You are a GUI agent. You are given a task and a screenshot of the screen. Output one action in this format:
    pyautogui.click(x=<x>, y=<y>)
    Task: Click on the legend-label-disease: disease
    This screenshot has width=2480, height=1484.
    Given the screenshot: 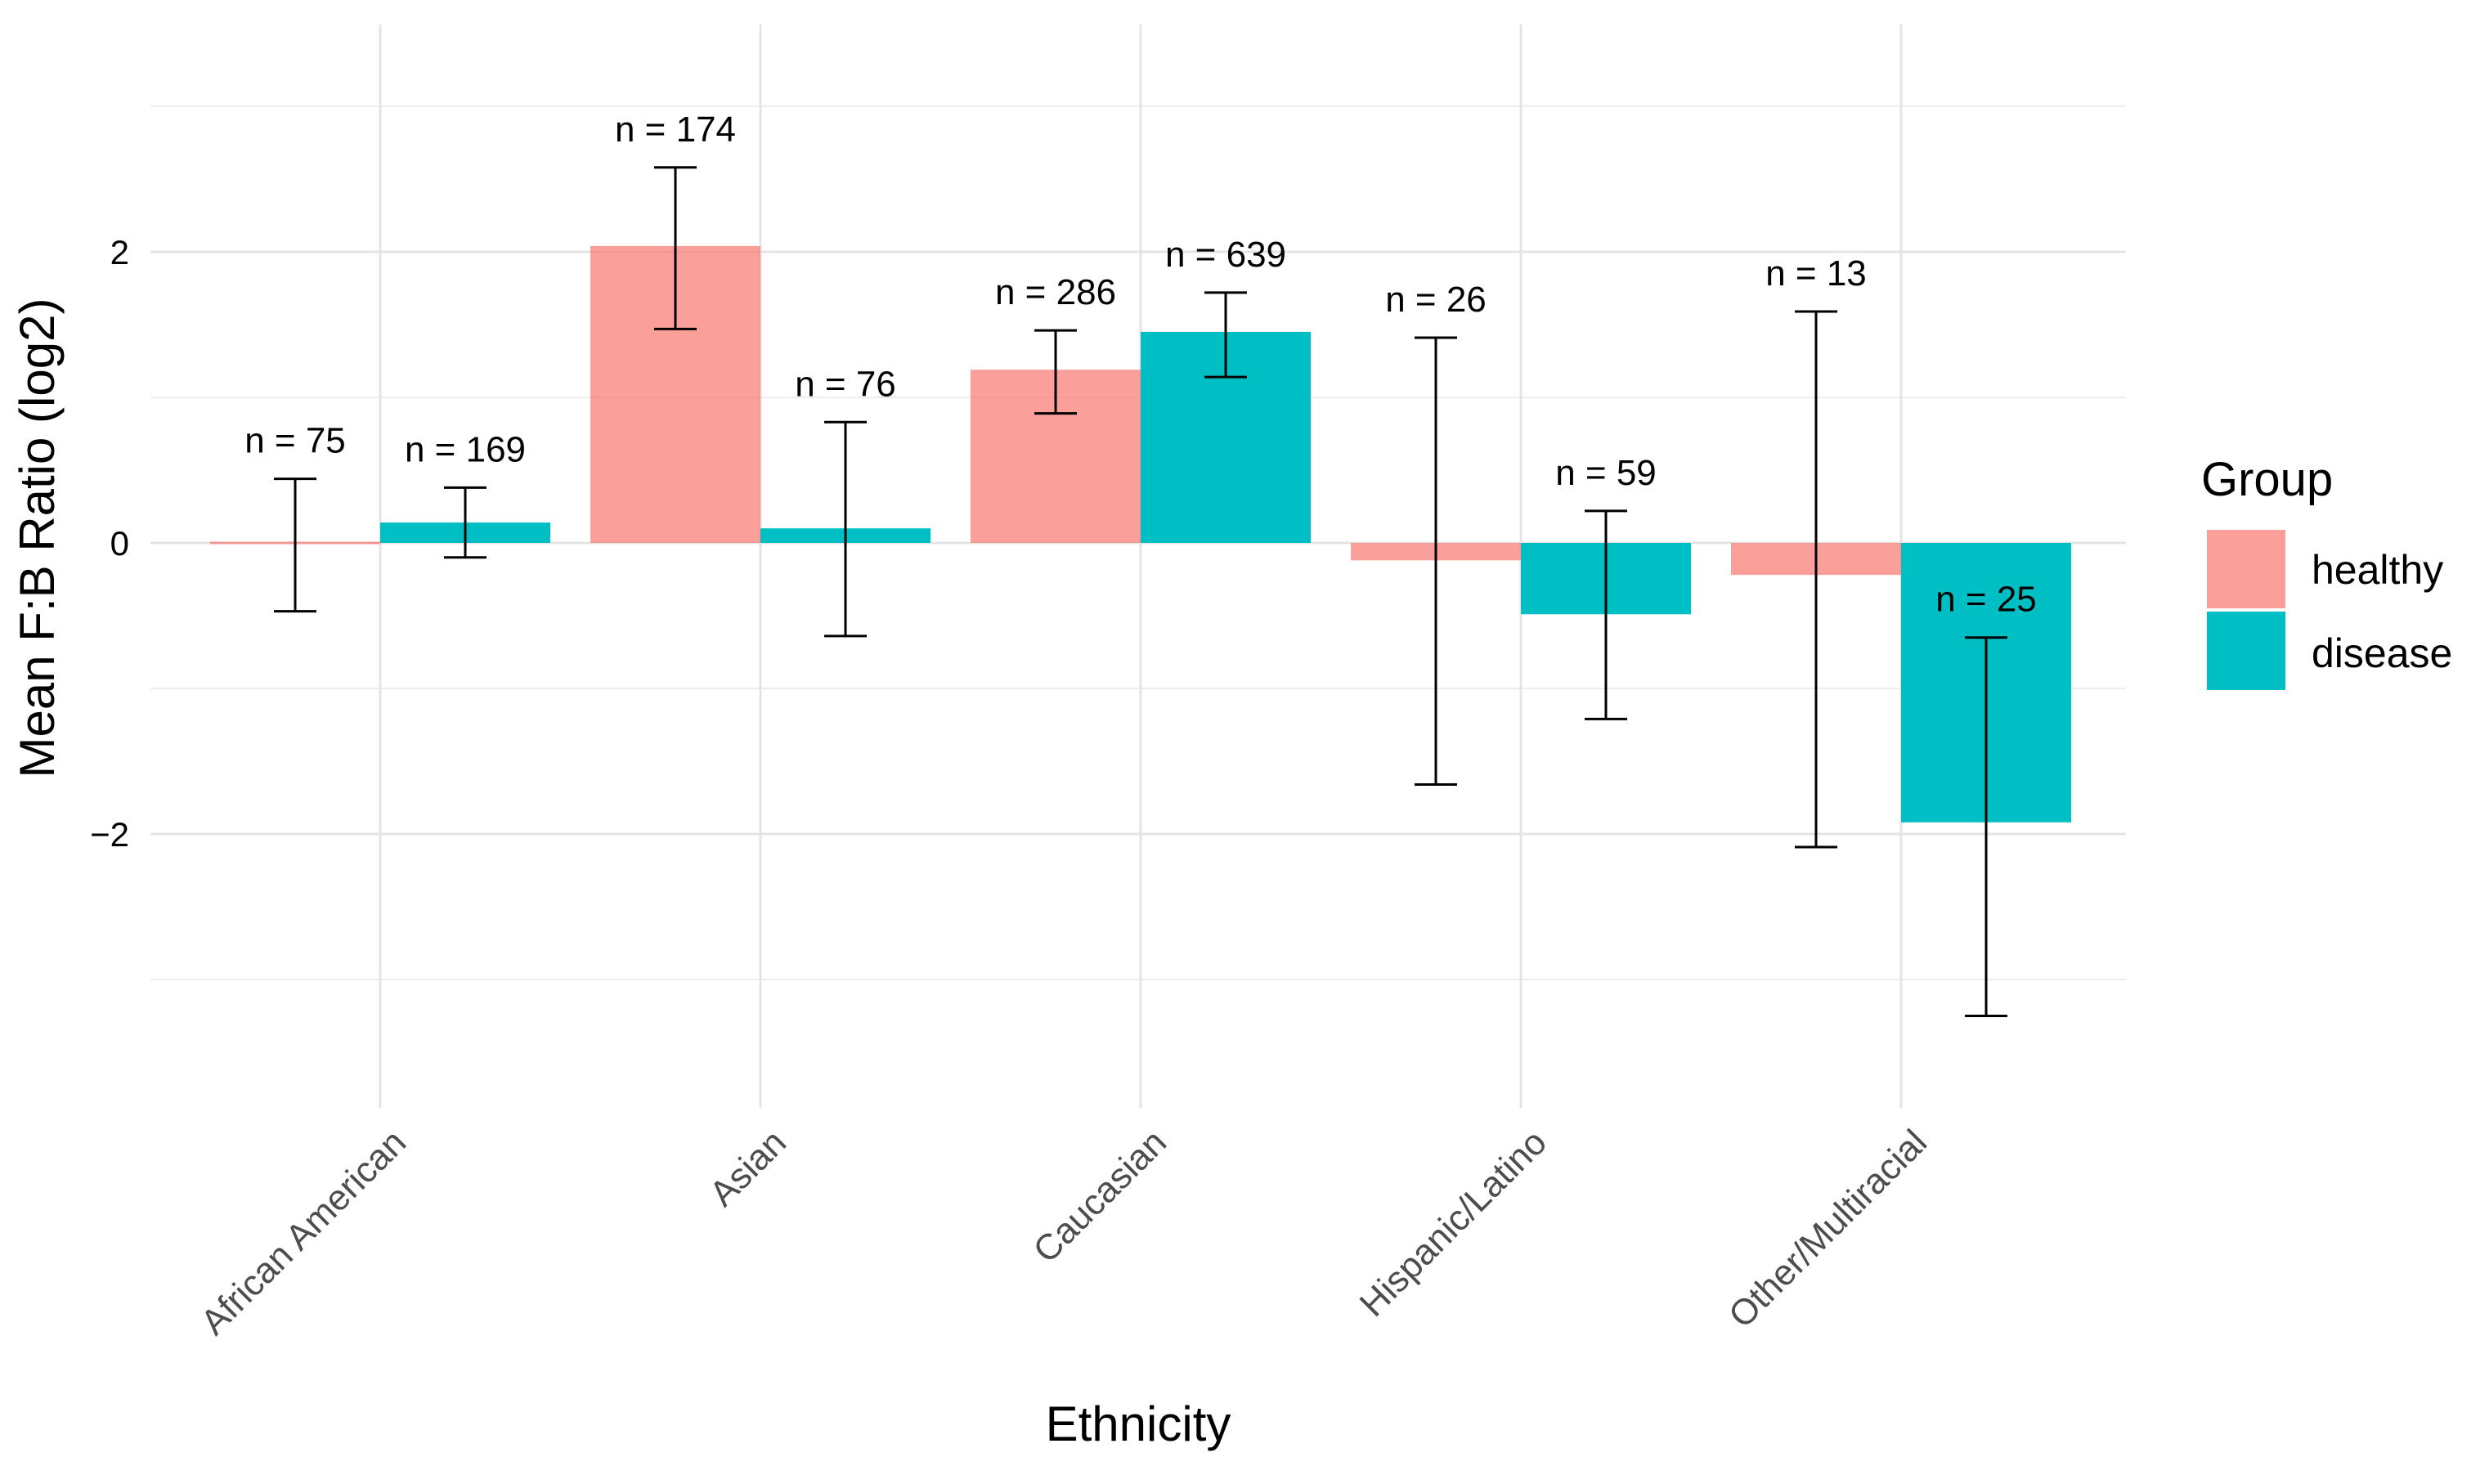 What is the action you would take?
    pyautogui.click(x=2382, y=653)
    